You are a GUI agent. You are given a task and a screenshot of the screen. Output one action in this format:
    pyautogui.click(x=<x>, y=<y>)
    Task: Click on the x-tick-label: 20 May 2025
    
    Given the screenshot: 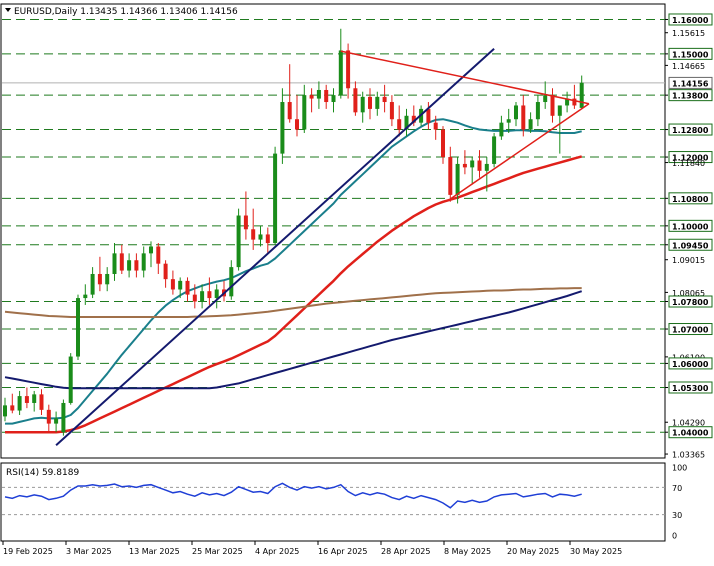 What is the action you would take?
    pyautogui.click(x=533, y=551)
    